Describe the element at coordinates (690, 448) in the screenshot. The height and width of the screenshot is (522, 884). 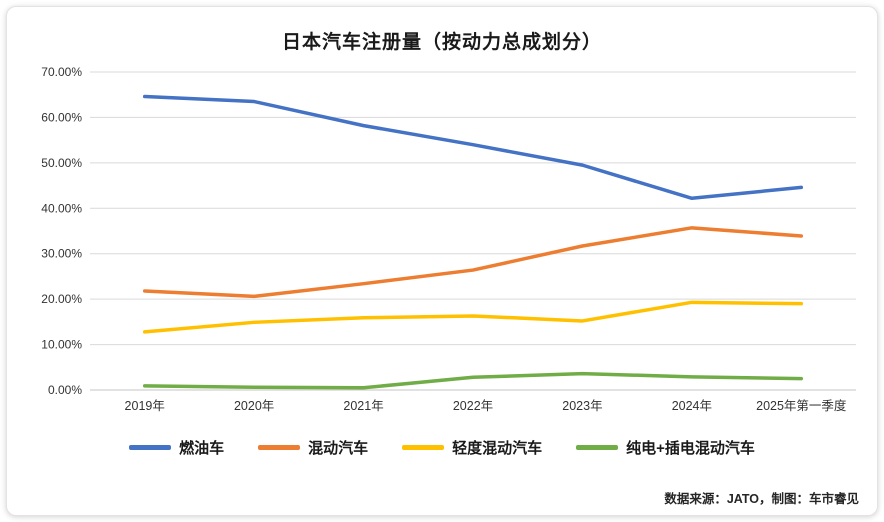
I see `legend-label-3: 纯电+插电混动汽车` at that location.